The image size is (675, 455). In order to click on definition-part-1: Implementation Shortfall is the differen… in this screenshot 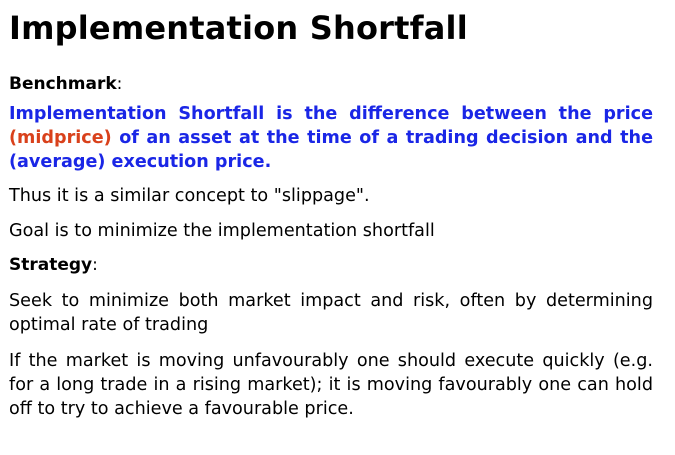, I will do `click(331, 114)`.